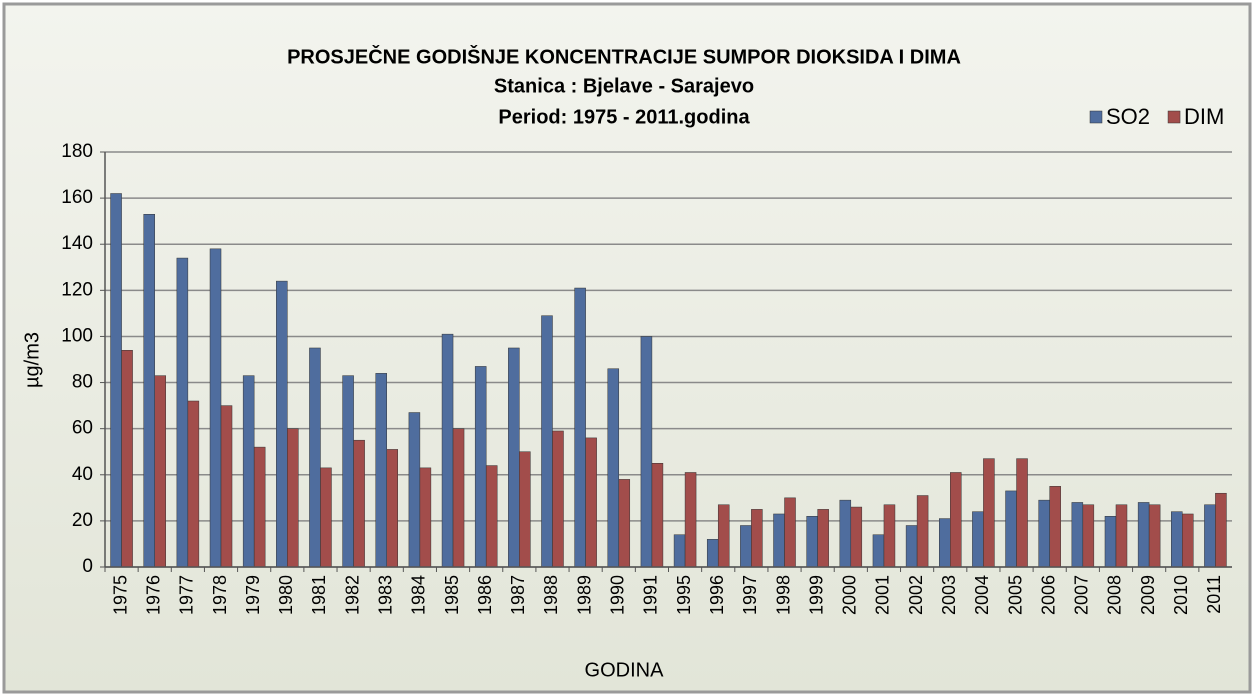  Describe the element at coordinates (783, 595) in the screenshot. I see `x-tick-label: 1998` at that location.